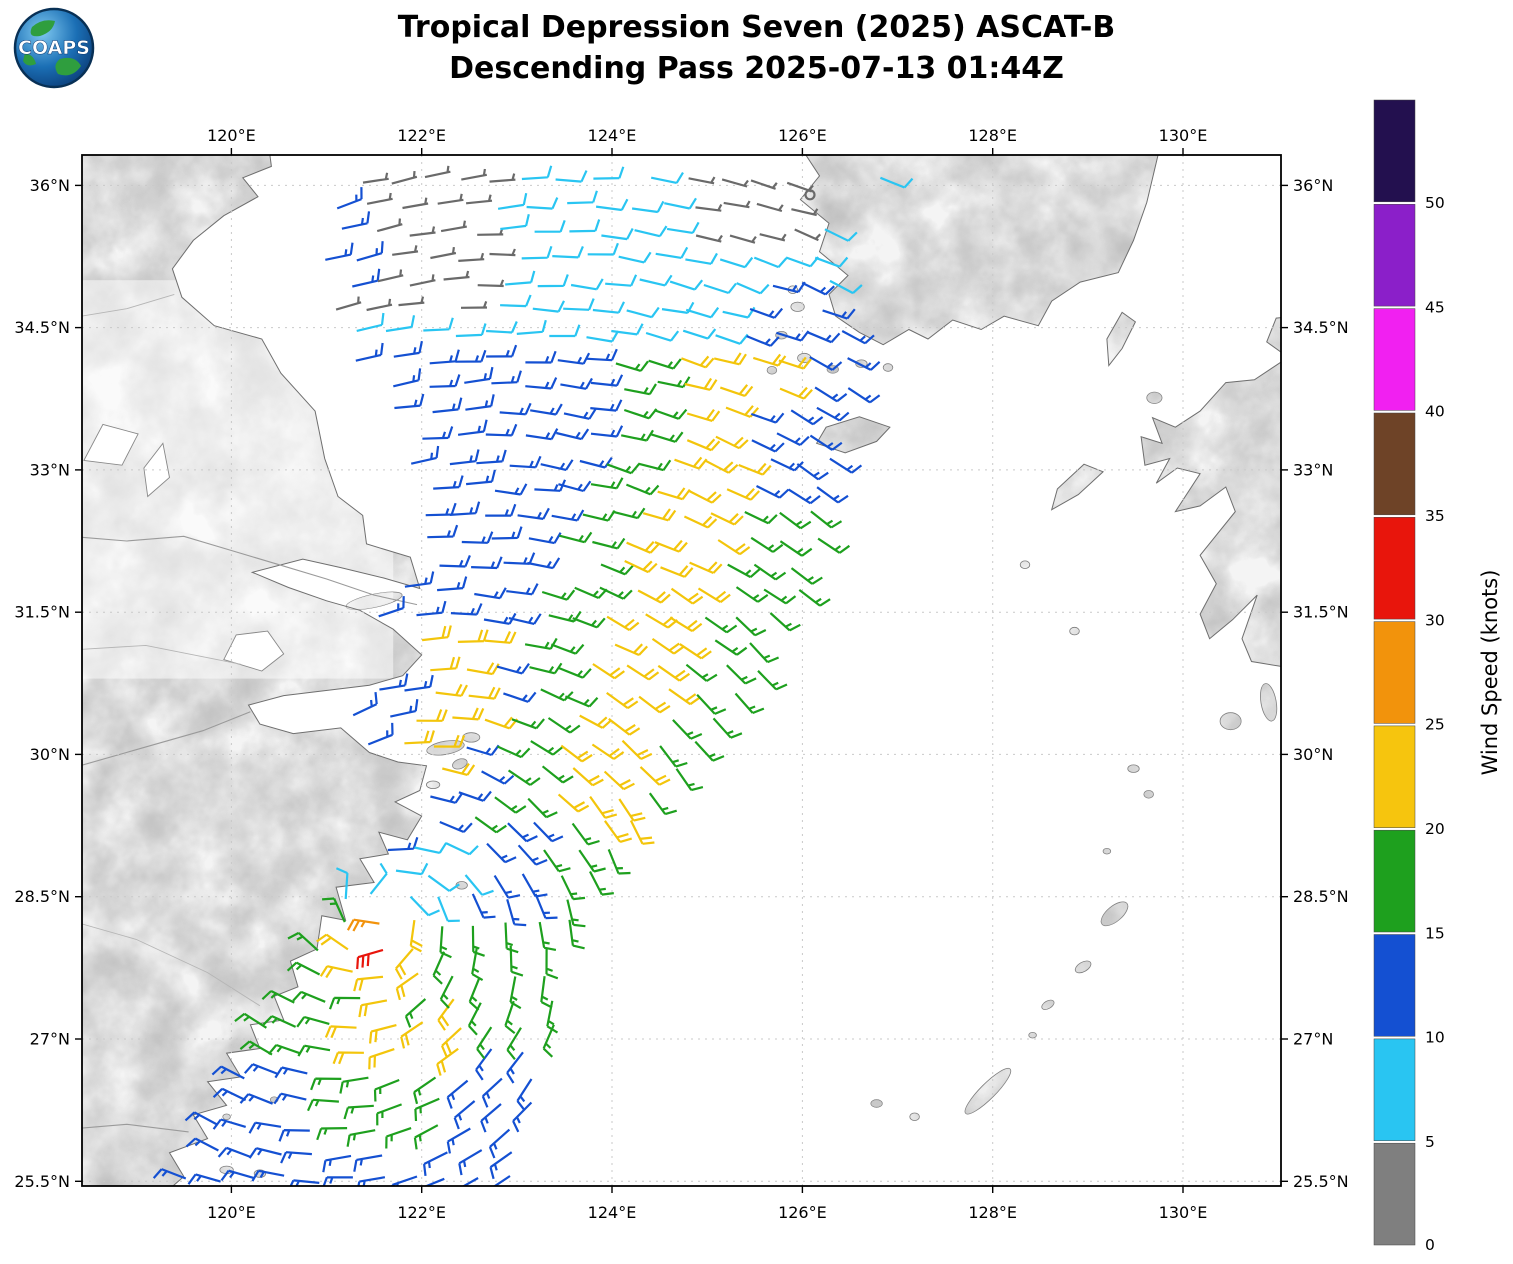 The width and height of the screenshot is (1513, 1264). What do you see at coordinates (1394, 672) in the screenshot?
I see `colorbar-segment` at bounding box center [1394, 672].